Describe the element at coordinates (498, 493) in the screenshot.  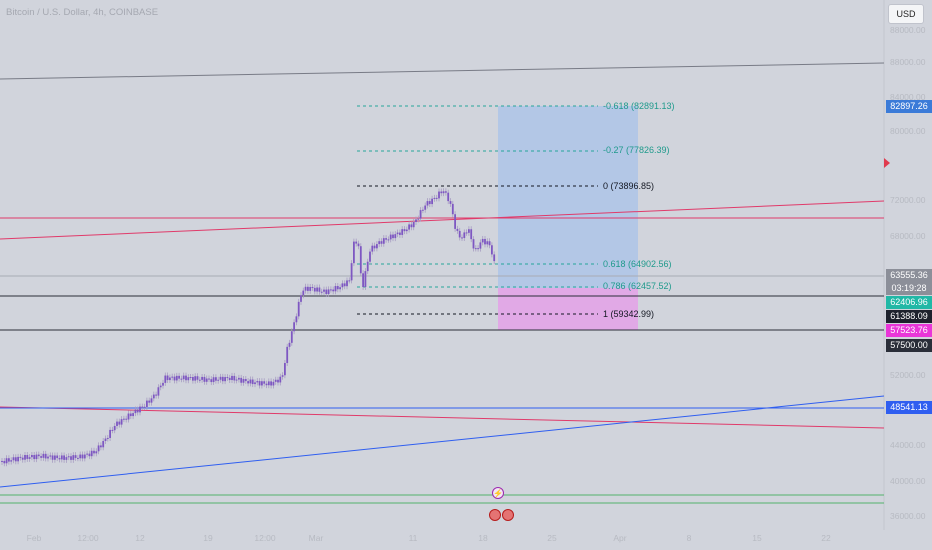
I see `lightning-event-icon: ⚡` at that location.